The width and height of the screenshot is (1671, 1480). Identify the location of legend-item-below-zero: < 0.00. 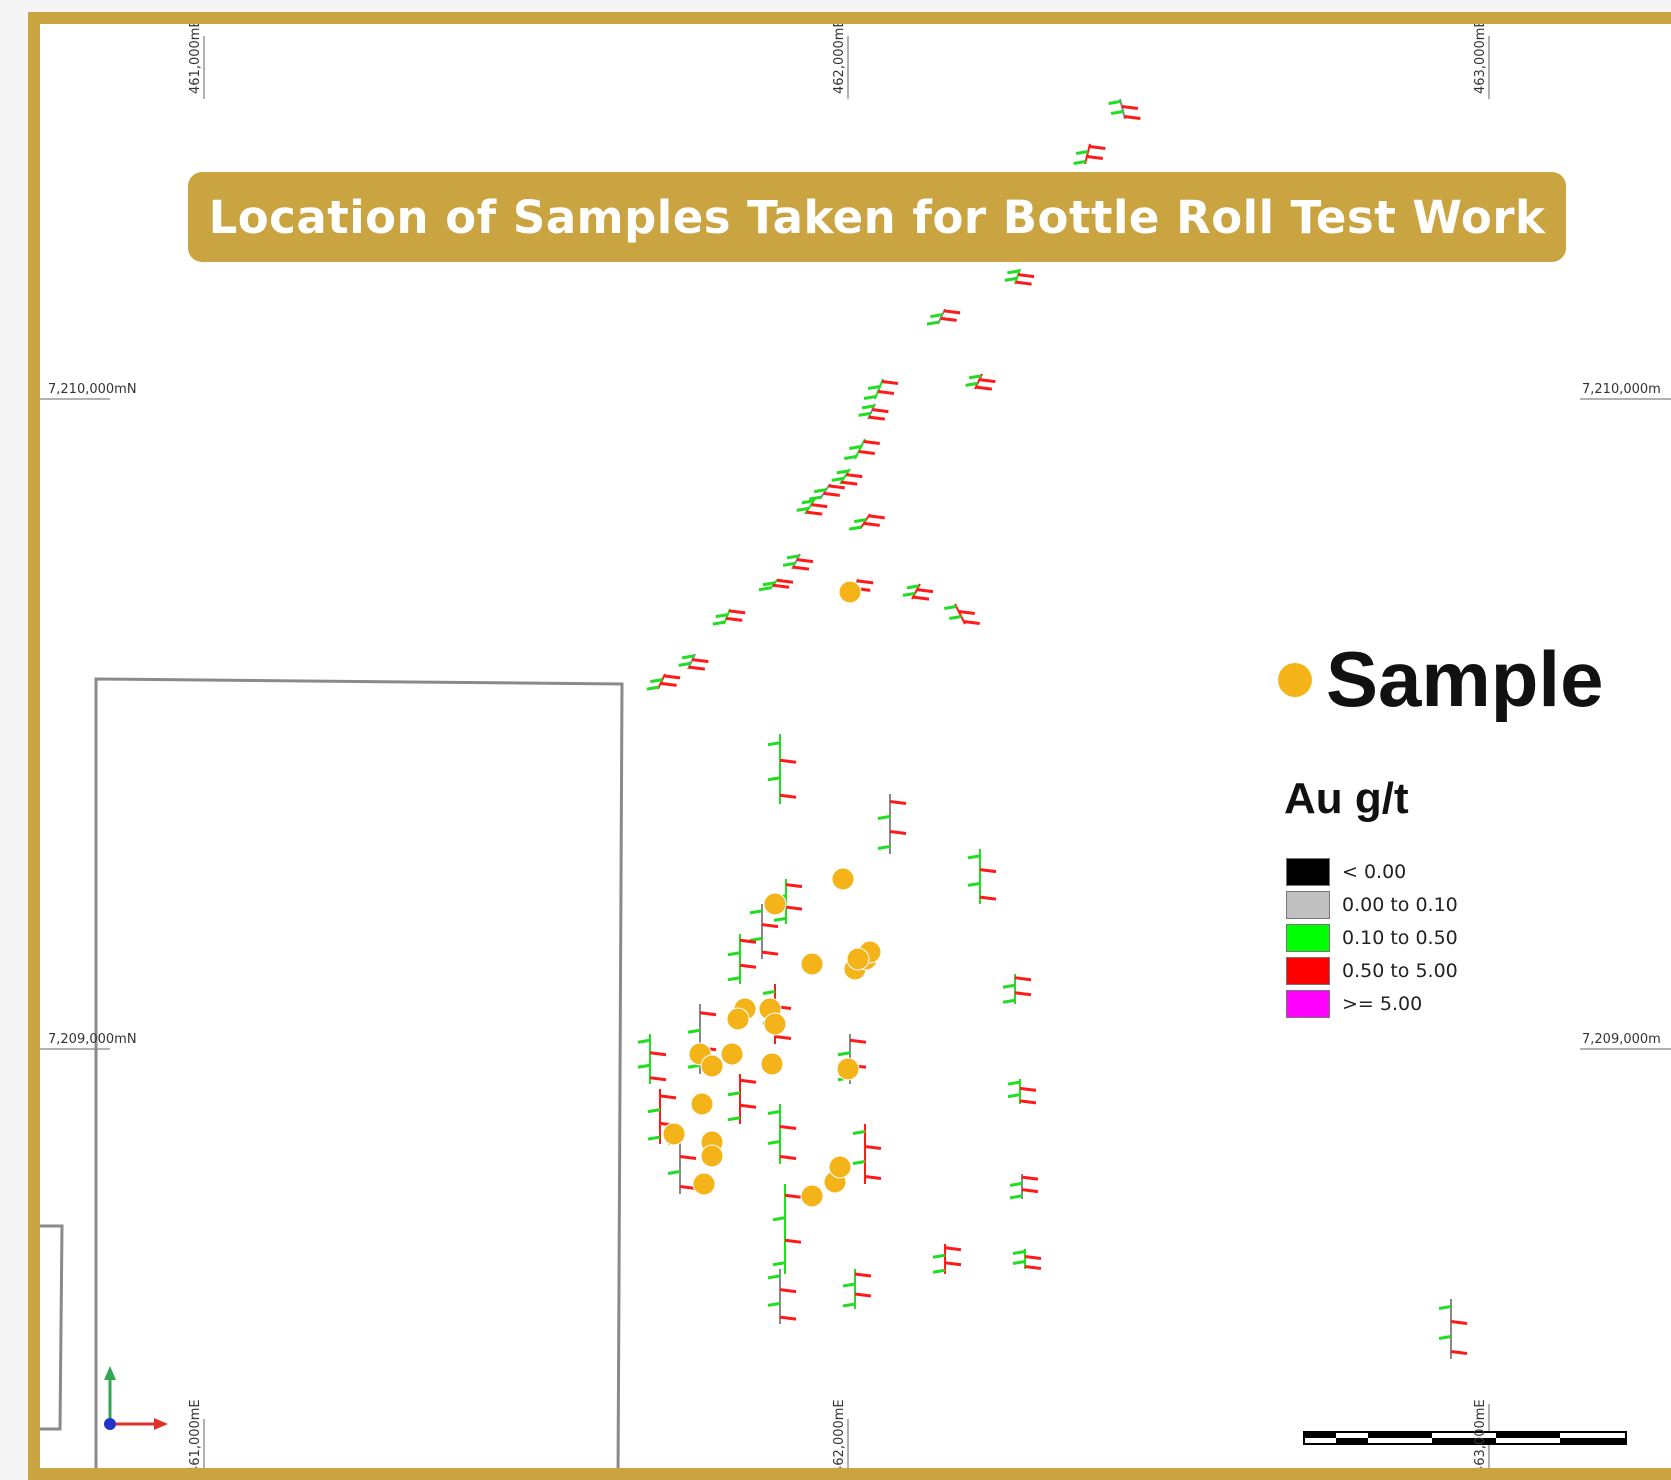
(1346, 872).